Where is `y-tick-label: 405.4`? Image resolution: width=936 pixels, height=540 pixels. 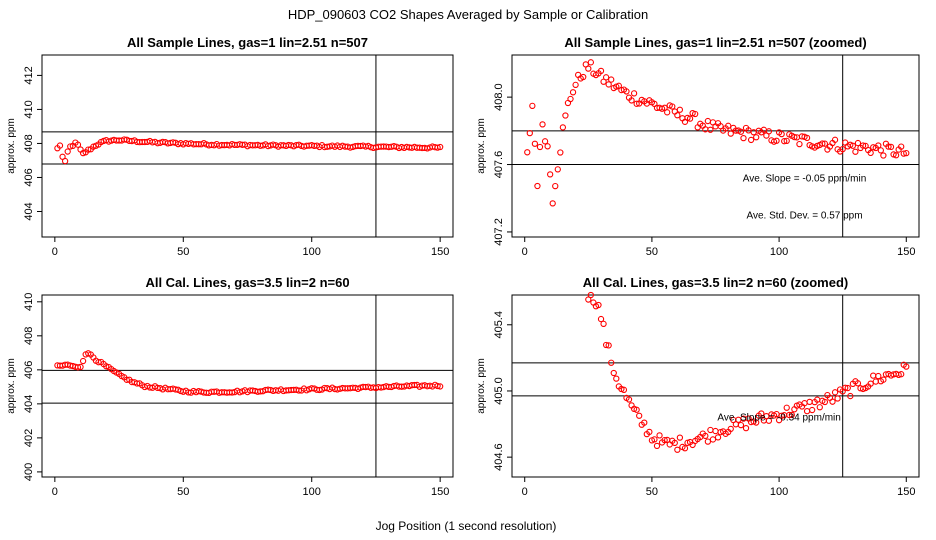 y-tick-label: 405.4 is located at coordinates (499, 325).